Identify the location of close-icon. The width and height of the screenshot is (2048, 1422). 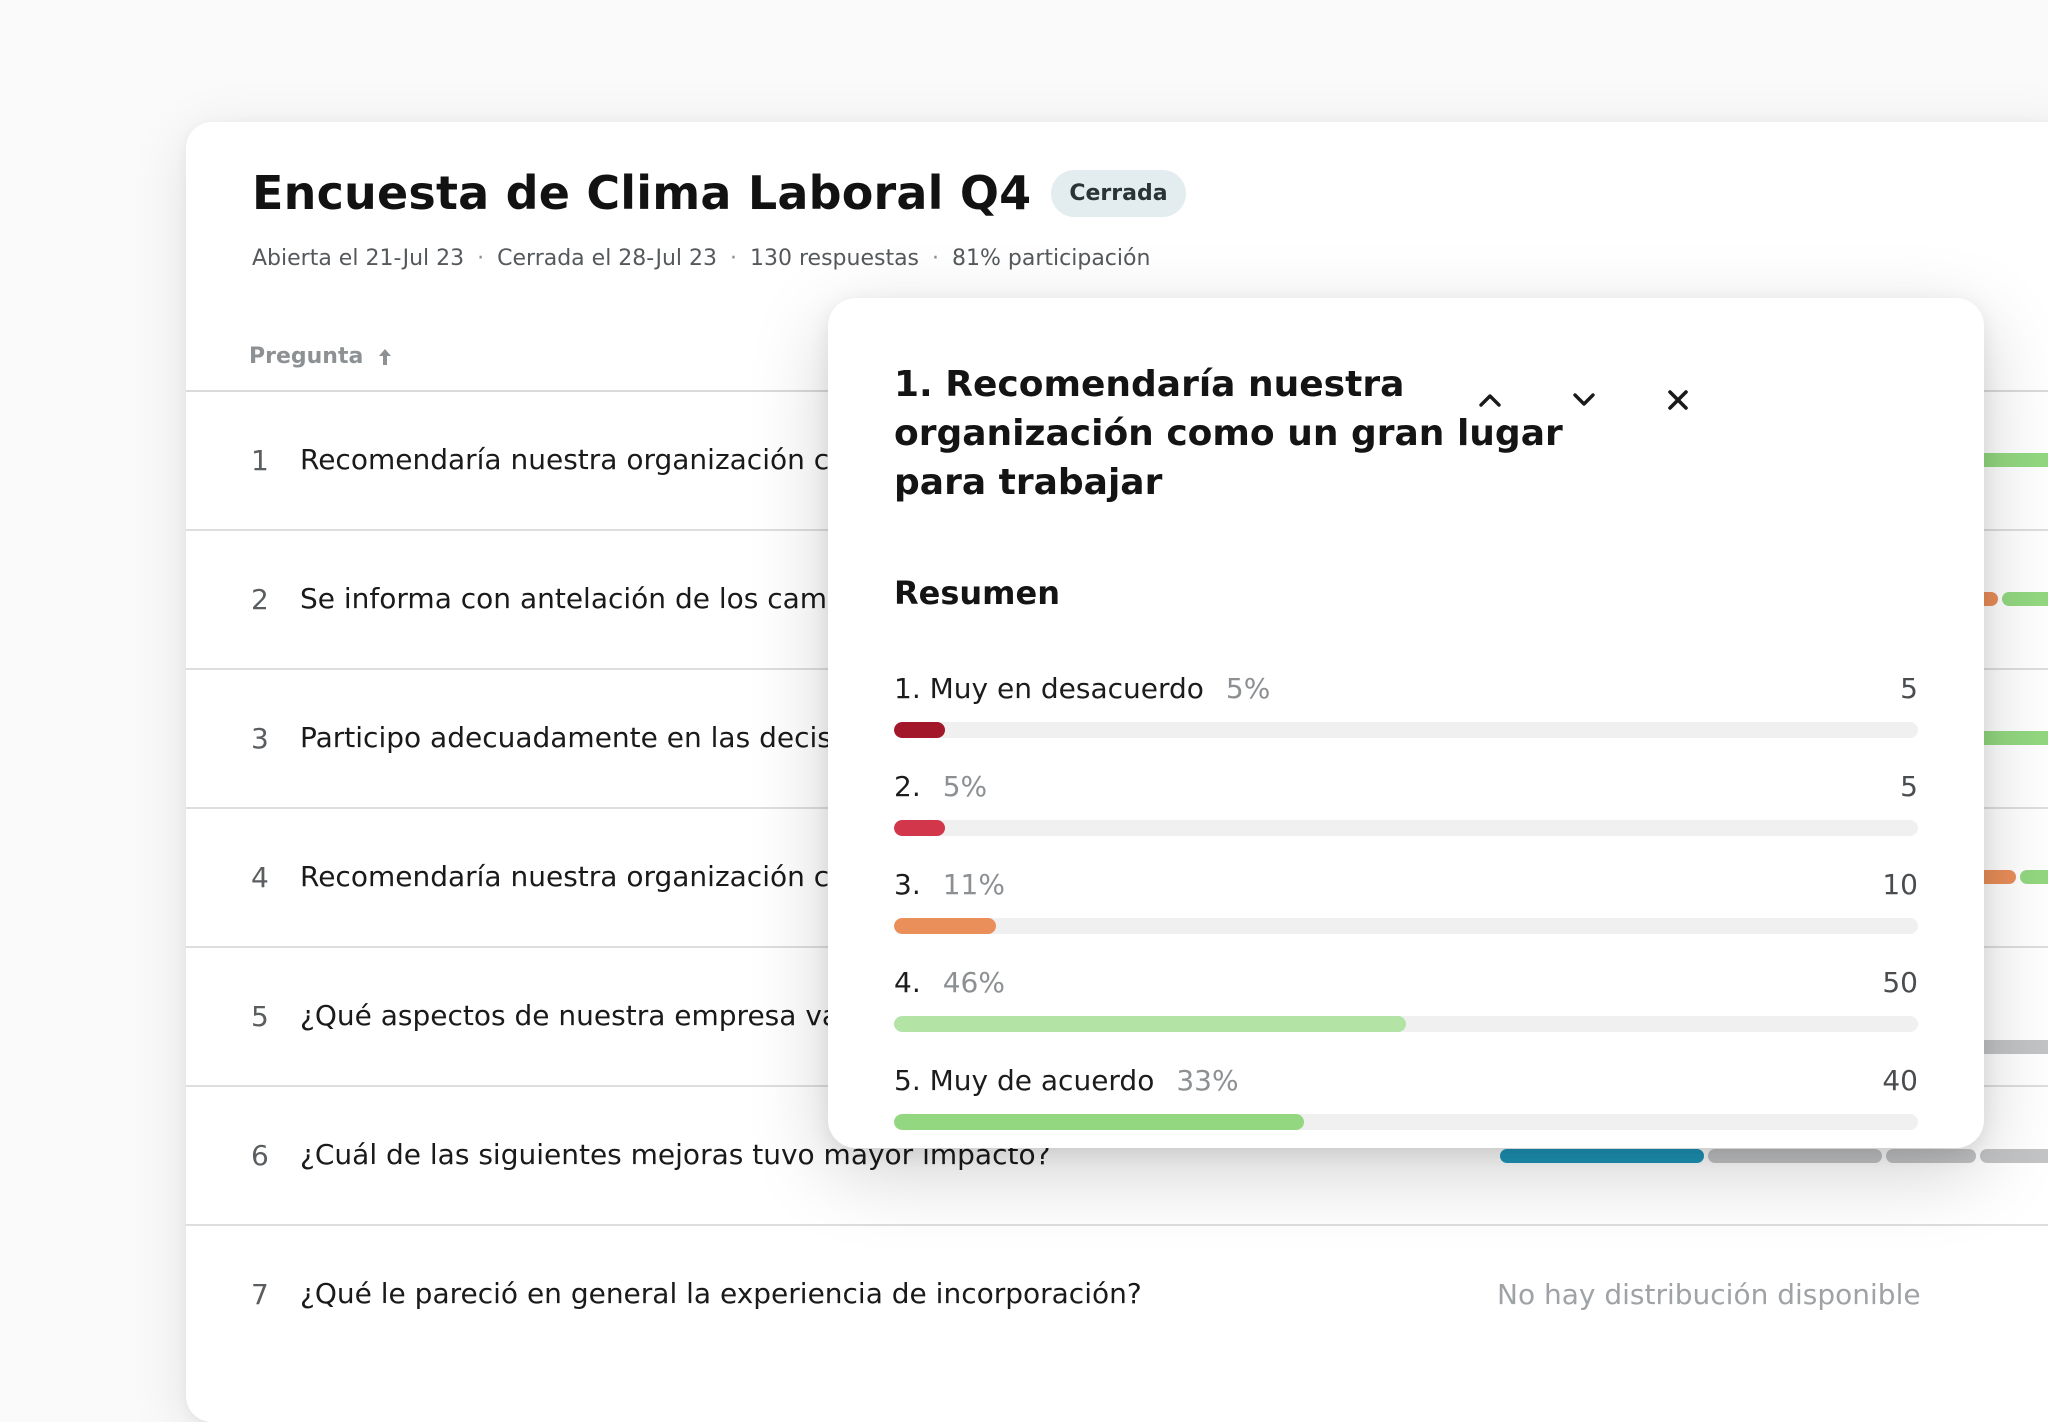
(1678, 400).